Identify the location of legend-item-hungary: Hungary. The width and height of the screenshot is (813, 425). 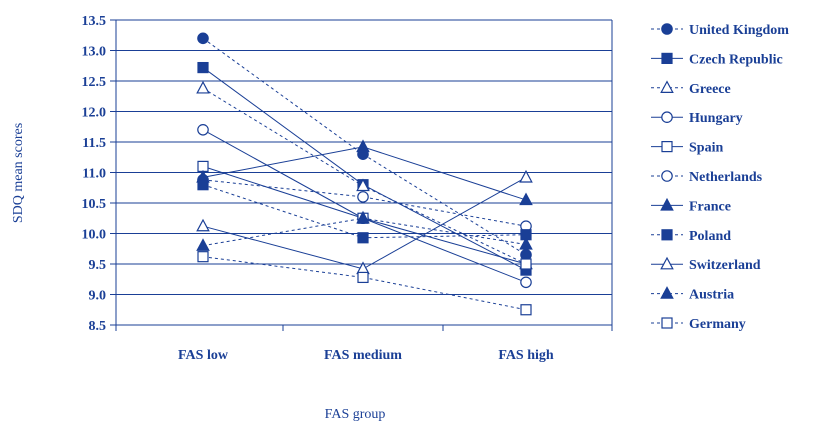
(697, 118).